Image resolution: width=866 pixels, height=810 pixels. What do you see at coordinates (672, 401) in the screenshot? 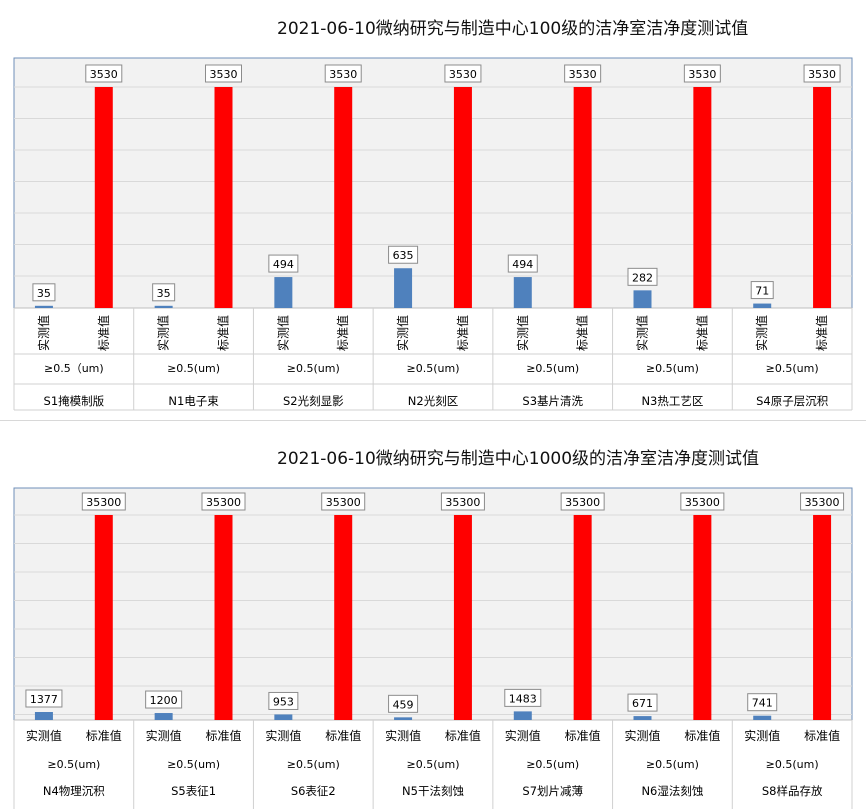
I see `category-label: N3热工艺区` at bounding box center [672, 401].